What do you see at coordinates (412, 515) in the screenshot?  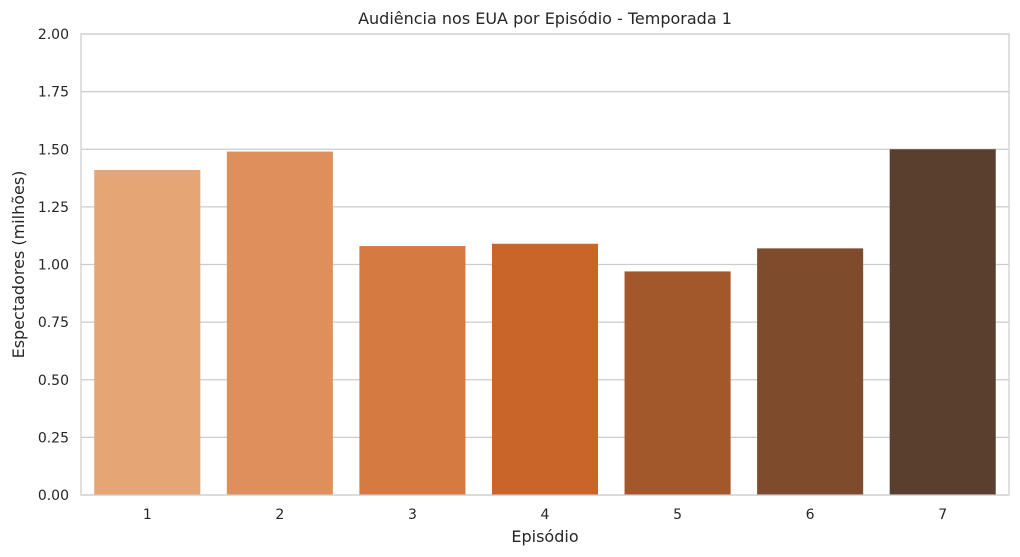 I see `x-tick-label: 3` at bounding box center [412, 515].